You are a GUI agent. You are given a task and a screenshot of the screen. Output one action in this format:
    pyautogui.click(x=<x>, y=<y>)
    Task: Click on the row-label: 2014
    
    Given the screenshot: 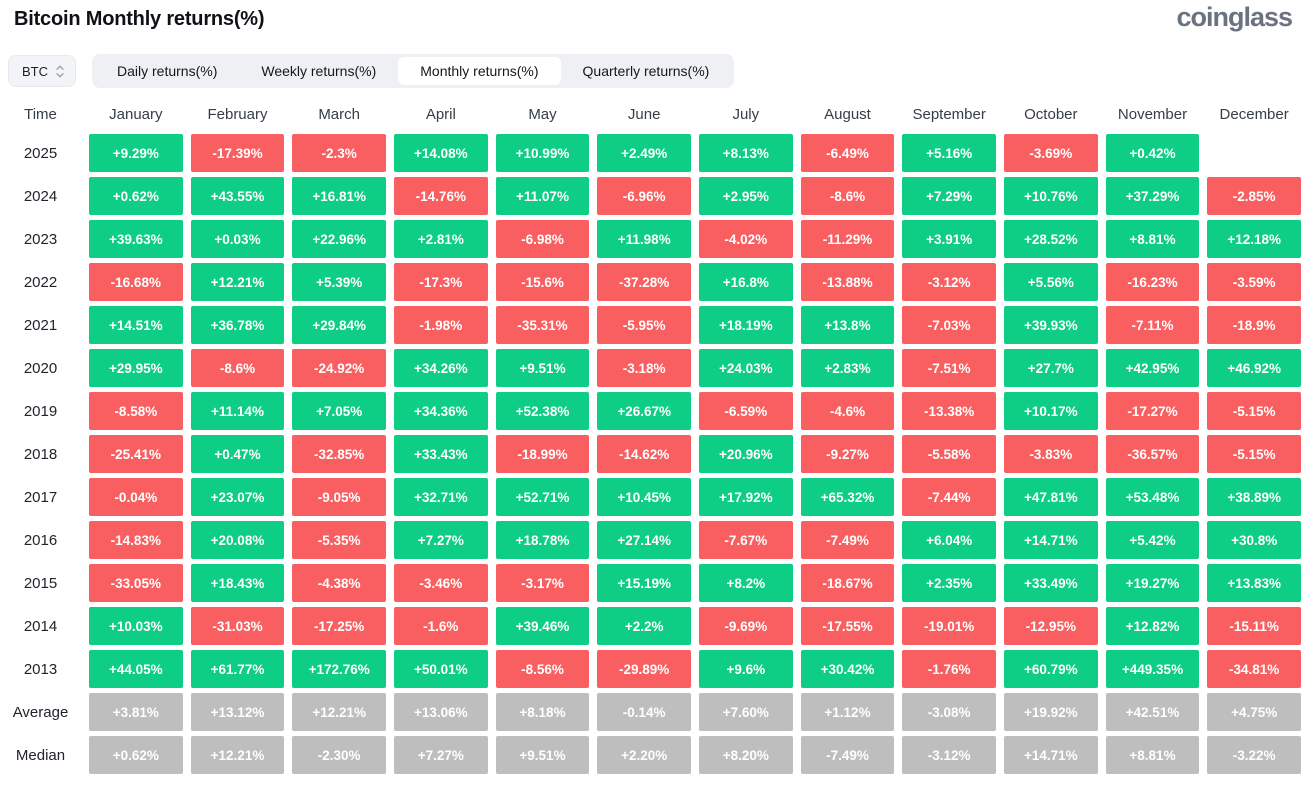 What is the action you would take?
    pyautogui.click(x=40, y=626)
    